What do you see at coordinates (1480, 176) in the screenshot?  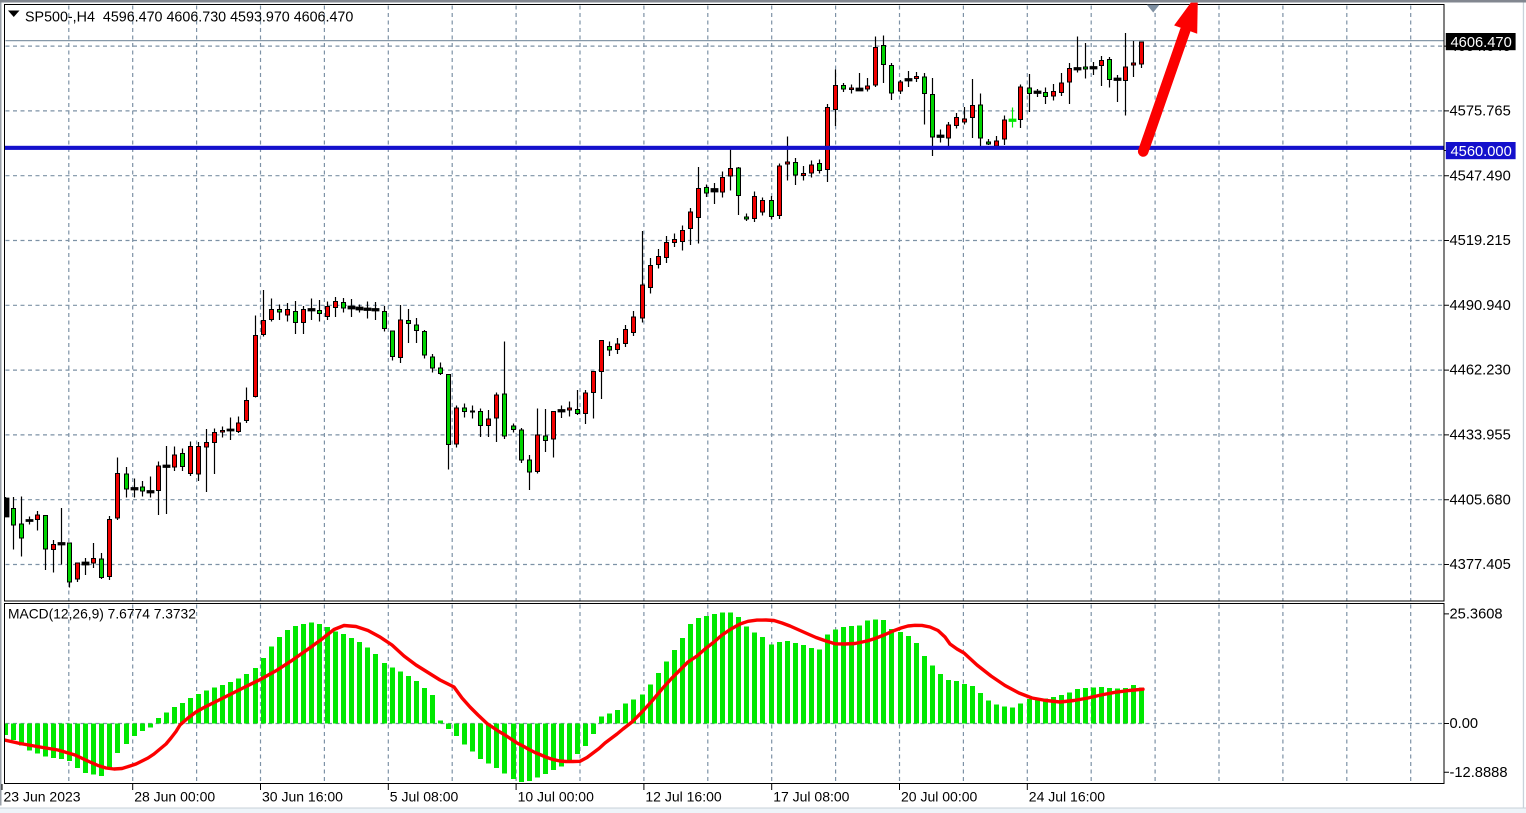 I see `svg-text: 4547.490` at bounding box center [1480, 176].